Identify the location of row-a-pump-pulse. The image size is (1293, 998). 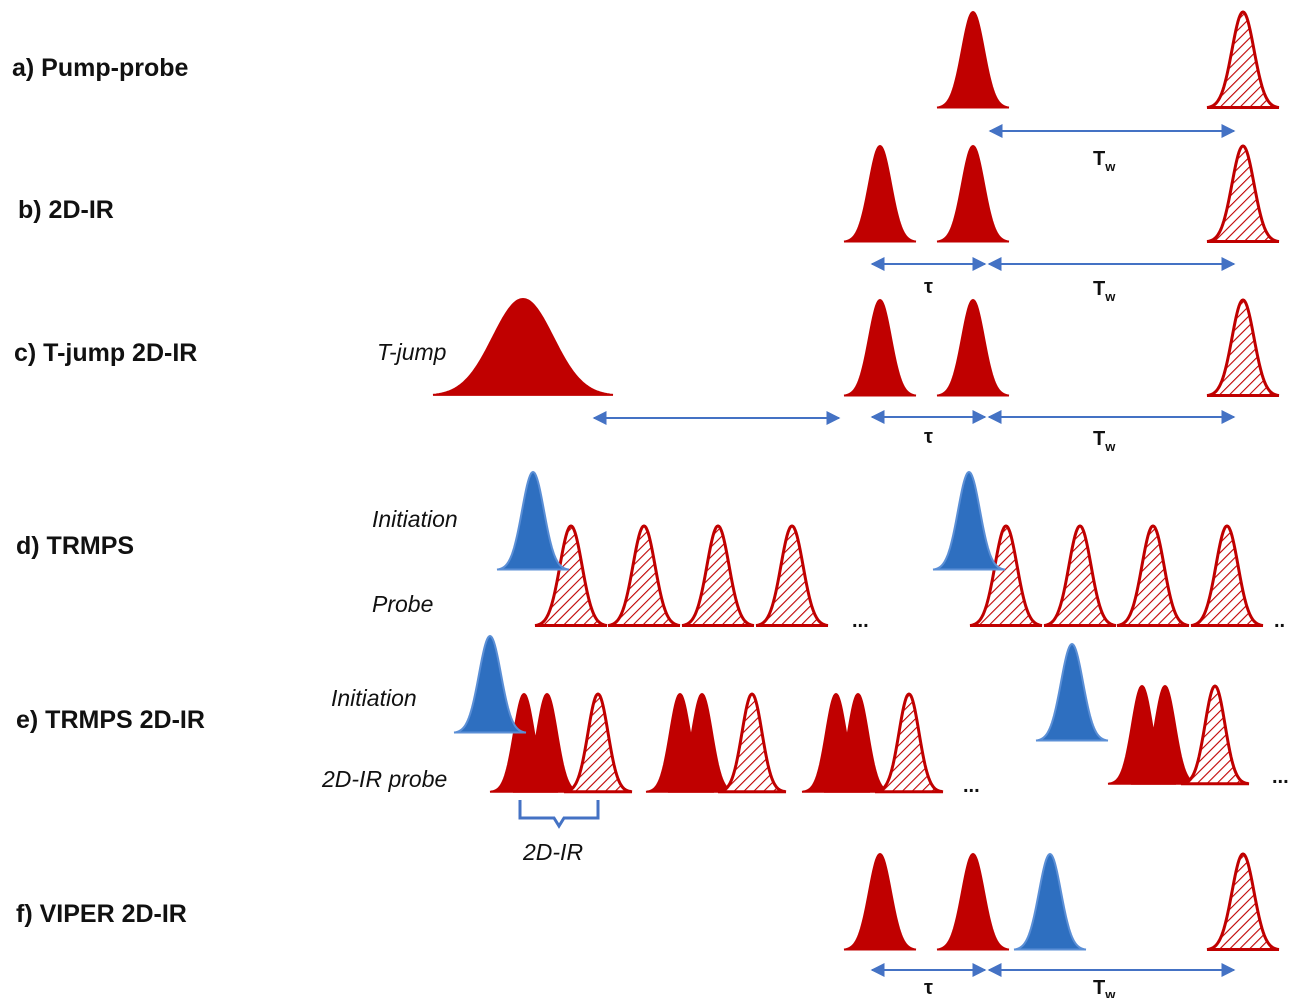
(973, 59).